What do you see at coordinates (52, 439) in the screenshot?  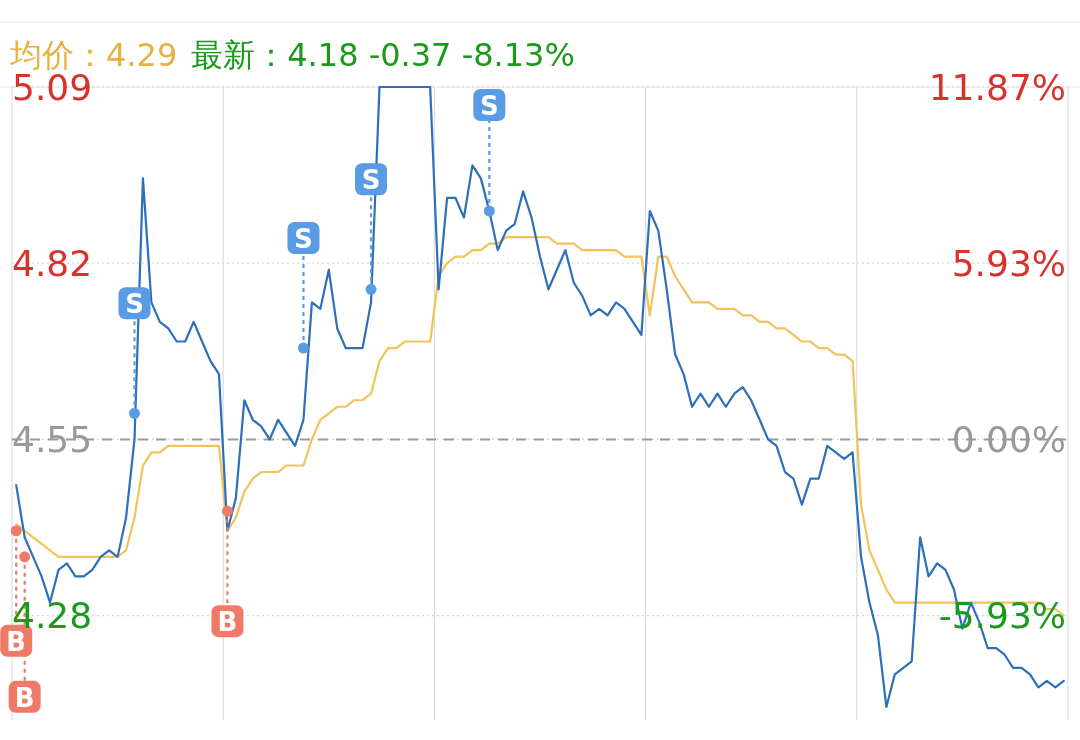 I see `y-tick-label: 4.55` at bounding box center [52, 439].